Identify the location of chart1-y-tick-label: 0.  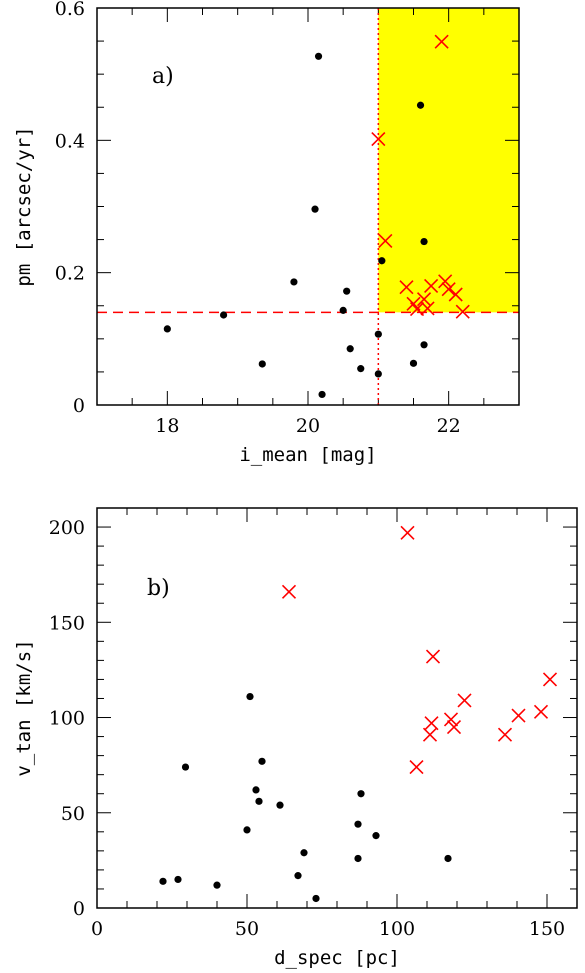
(79, 909).